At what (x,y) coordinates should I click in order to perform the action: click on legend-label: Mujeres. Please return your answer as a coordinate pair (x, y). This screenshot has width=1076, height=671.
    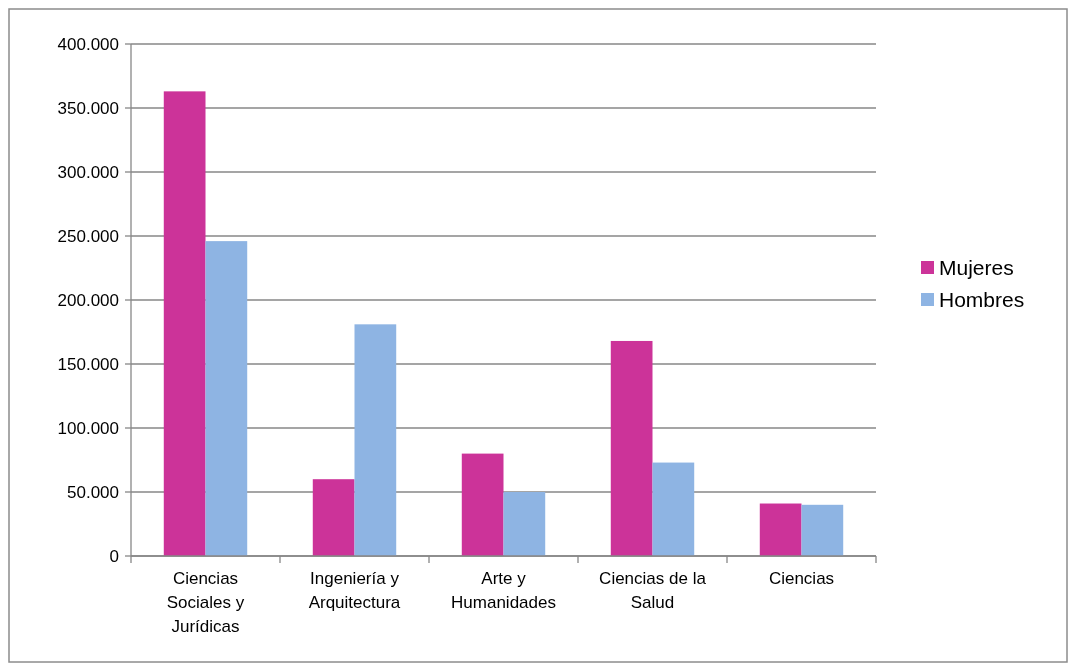
    Looking at the image, I should click on (976, 268).